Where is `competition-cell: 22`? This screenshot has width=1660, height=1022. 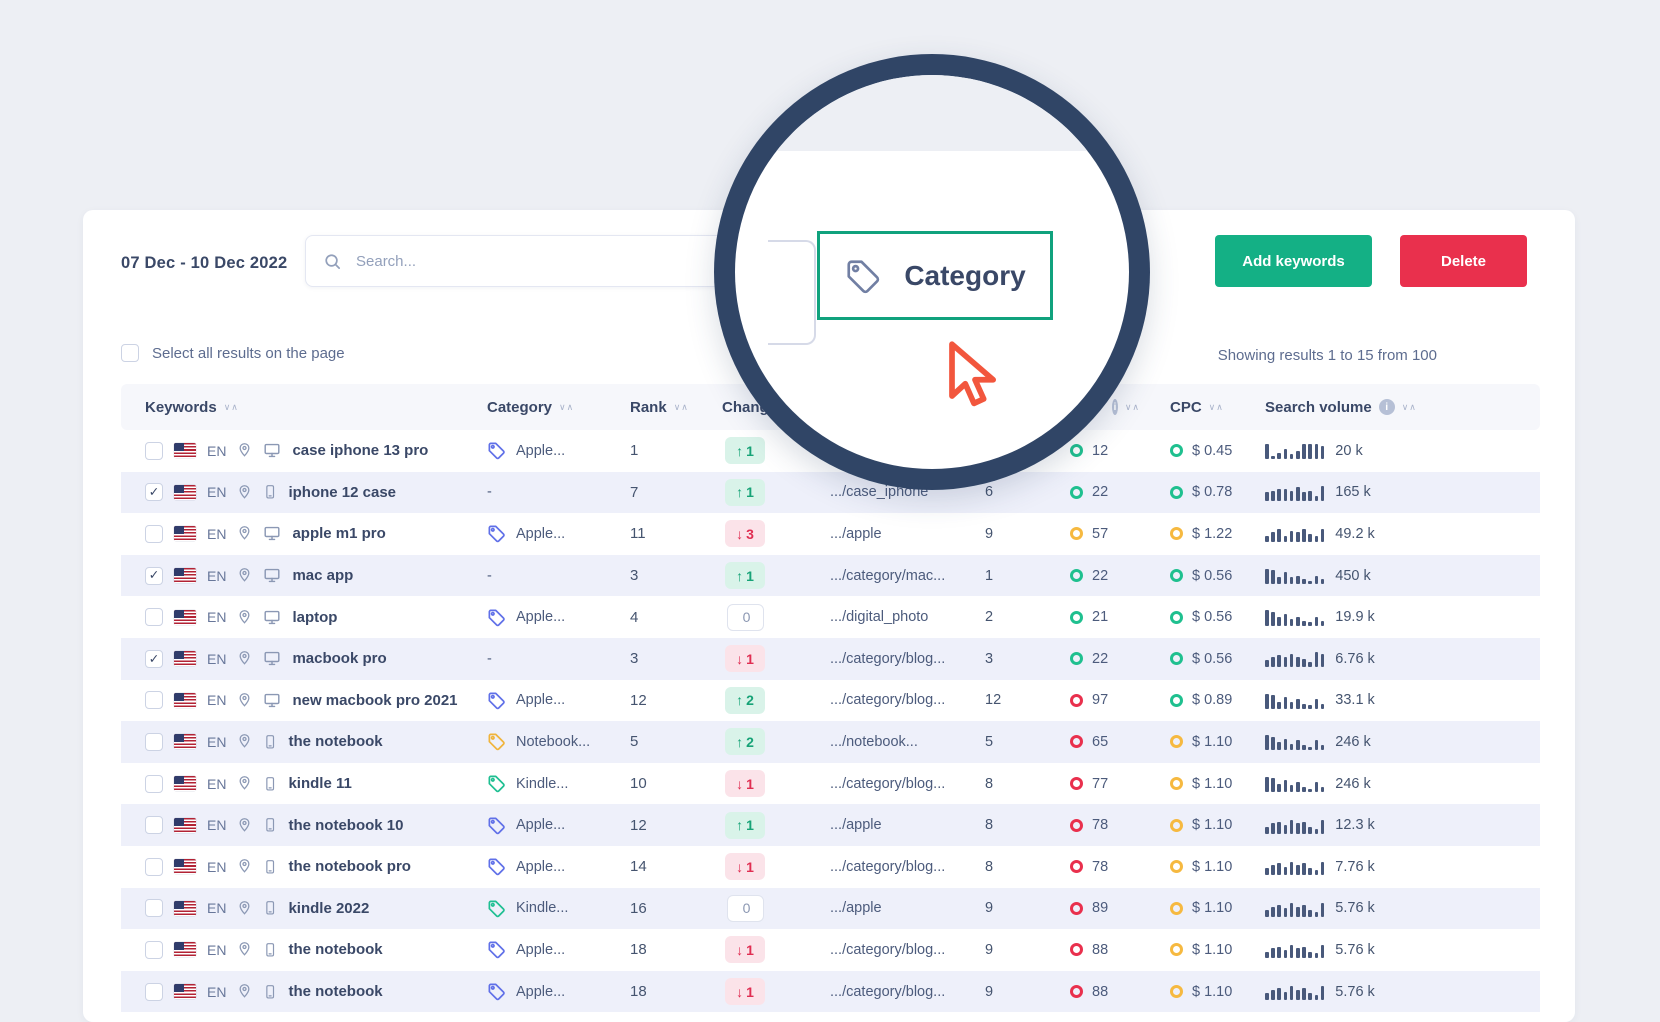 competition-cell: 22 is located at coordinates (1090, 576).